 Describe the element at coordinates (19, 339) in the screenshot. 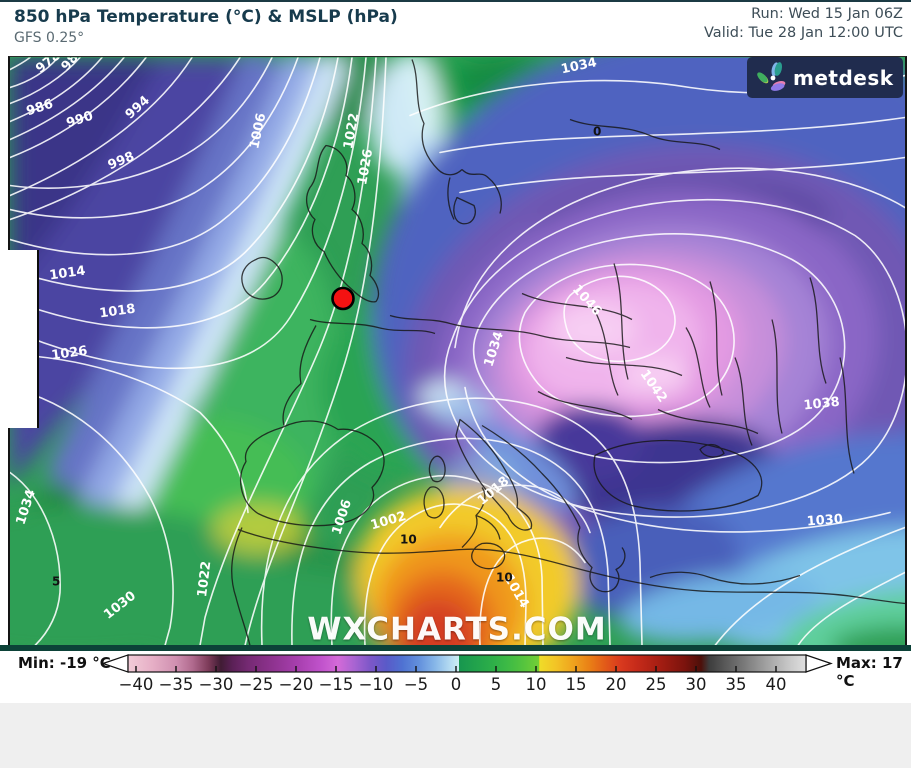

I see `left-edge-notch` at that location.